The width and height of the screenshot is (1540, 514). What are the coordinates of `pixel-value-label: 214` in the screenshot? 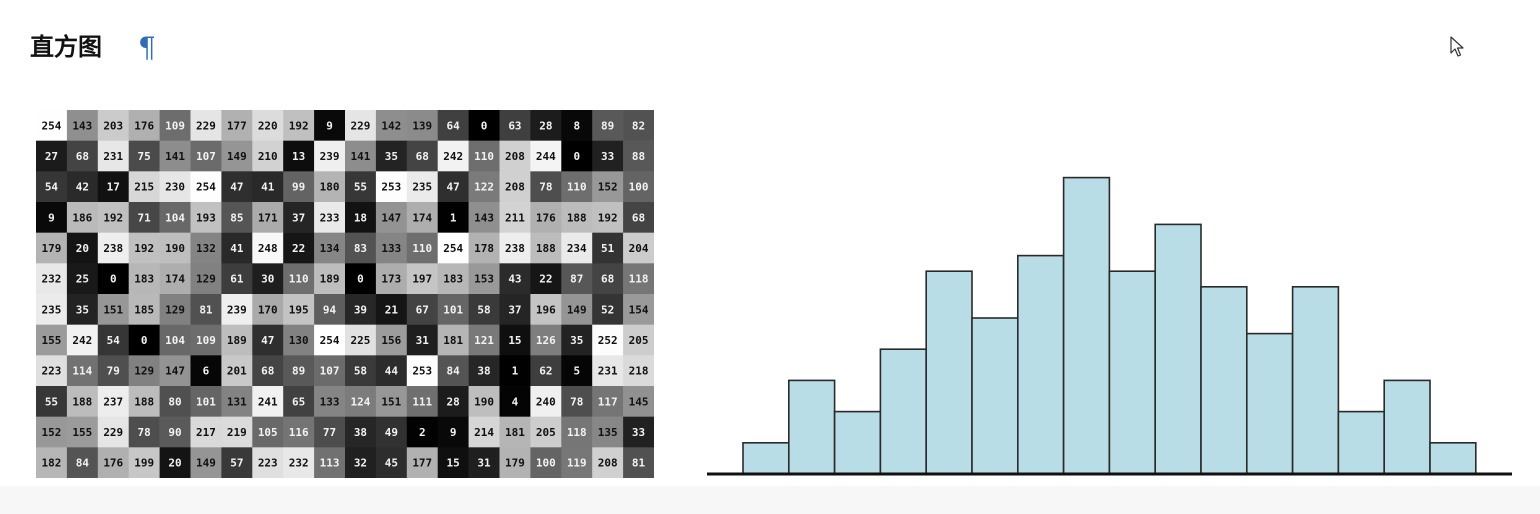 It's located at (484, 432).